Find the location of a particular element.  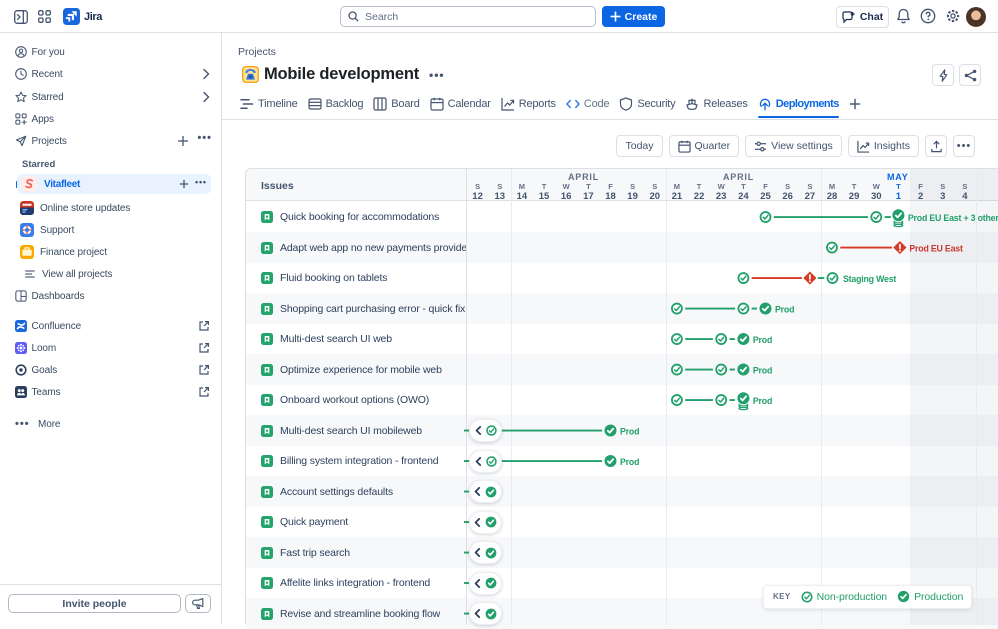

svg-text: Prod EU East is located at coordinates (936, 248).